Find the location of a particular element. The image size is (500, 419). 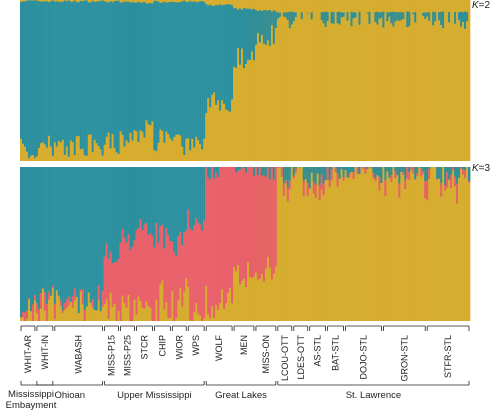

k3-label: K=3 is located at coordinates (481, 168).